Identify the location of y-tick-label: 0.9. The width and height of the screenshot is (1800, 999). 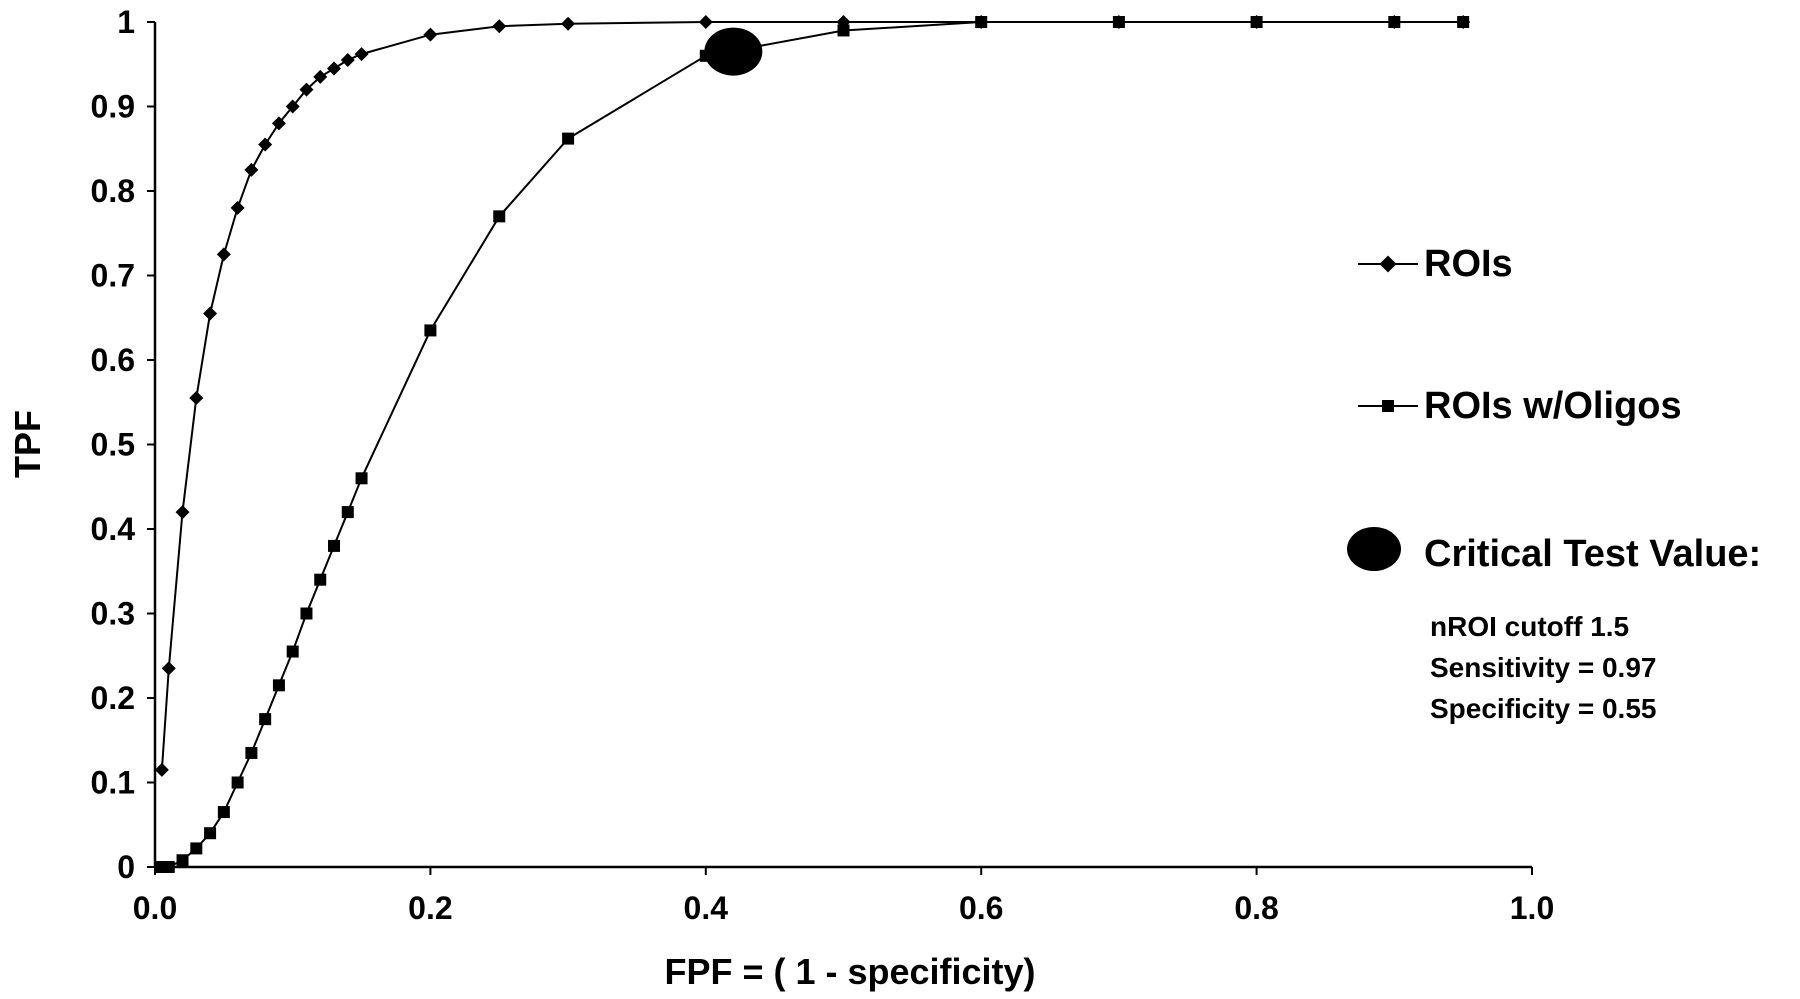
(113, 107).